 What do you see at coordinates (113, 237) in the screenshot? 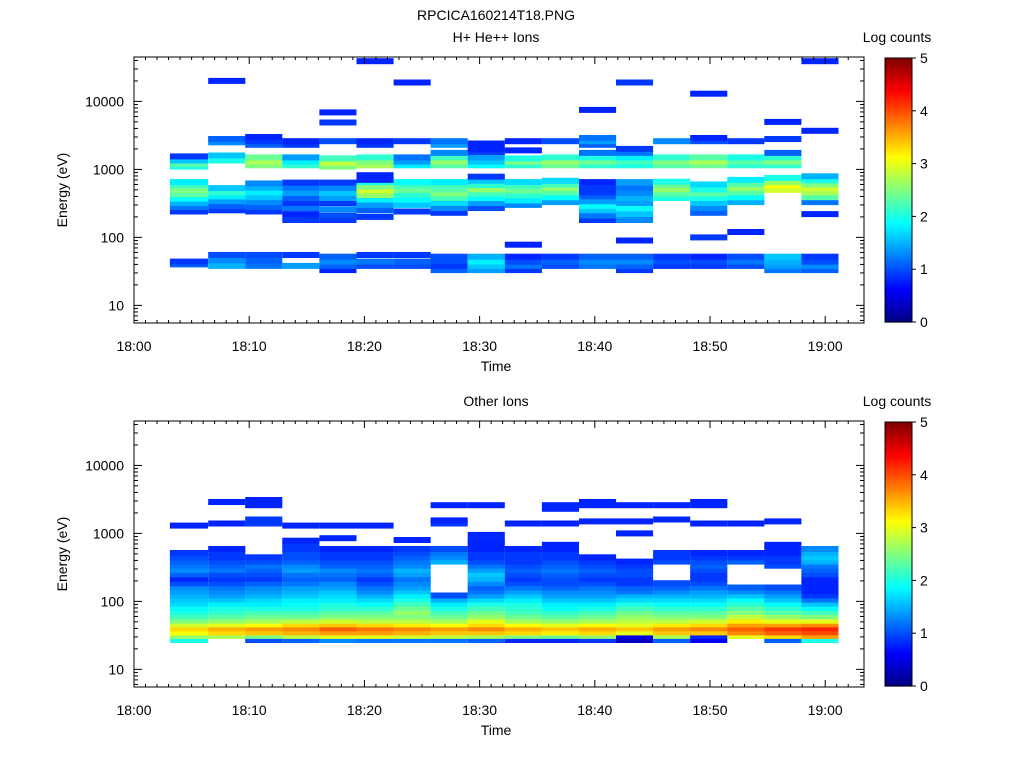
I see `y-tick-label: 100` at bounding box center [113, 237].